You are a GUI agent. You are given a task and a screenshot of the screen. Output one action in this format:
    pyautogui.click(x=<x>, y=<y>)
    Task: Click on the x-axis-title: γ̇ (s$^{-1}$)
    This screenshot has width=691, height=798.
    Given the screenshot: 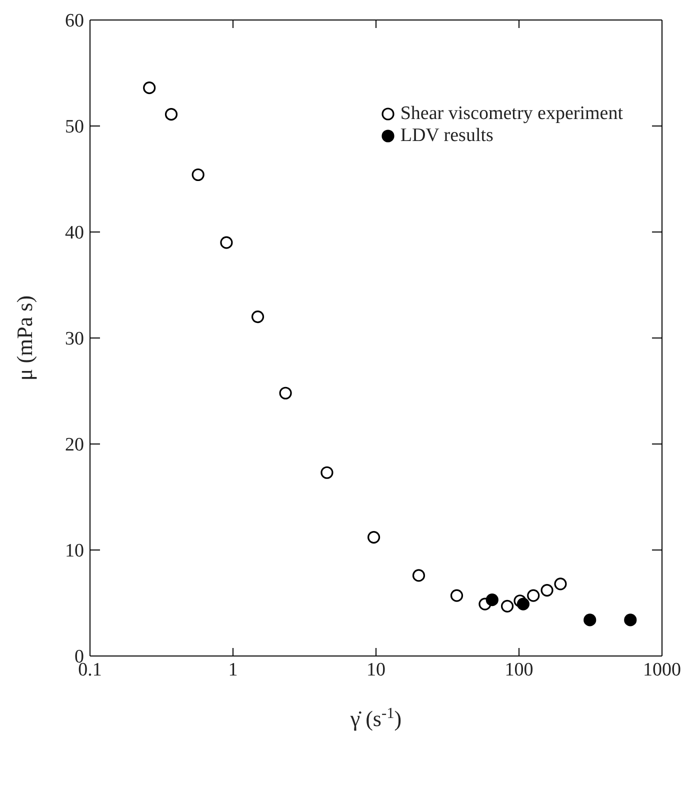 What is the action you would take?
    pyautogui.click(x=375, y=717)
    